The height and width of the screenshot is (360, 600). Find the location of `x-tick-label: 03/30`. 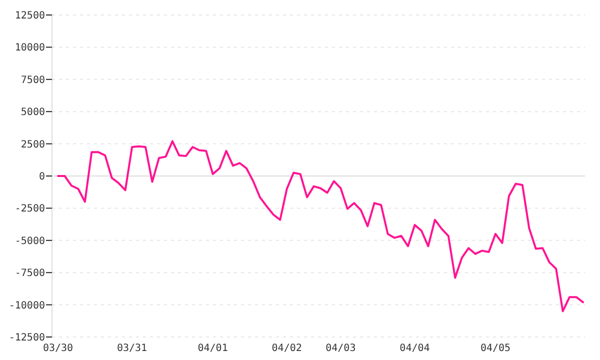

x-tick-label: 03/30 is located at coordinates (58, 348).